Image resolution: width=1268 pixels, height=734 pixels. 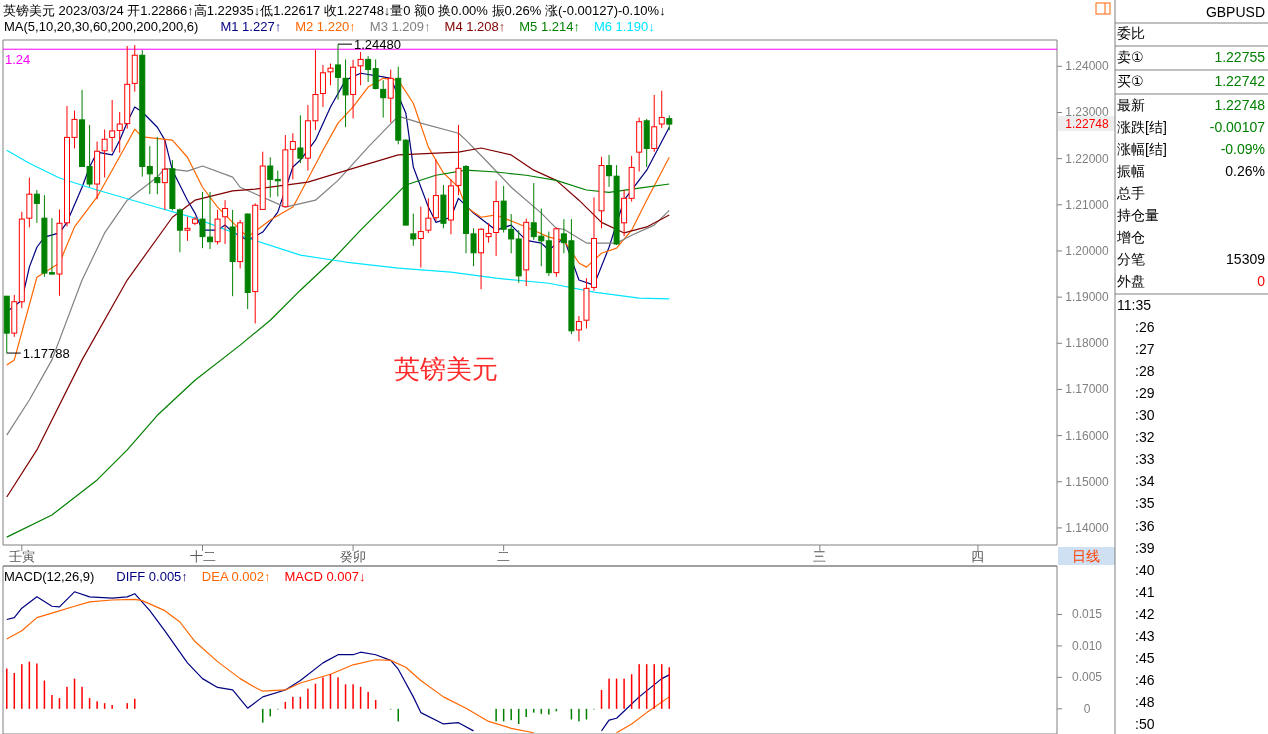 I want to click on text: :30, so click(x=1145, y=415).